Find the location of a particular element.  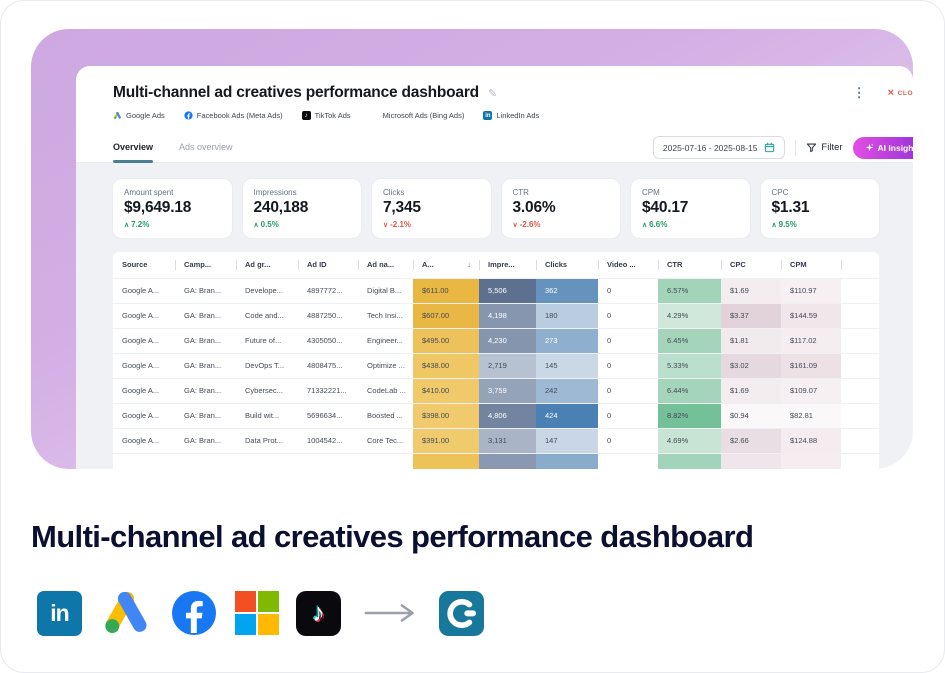

channel-tiktok: ♪ TikTok Ads is located at coordinates (326, 115).